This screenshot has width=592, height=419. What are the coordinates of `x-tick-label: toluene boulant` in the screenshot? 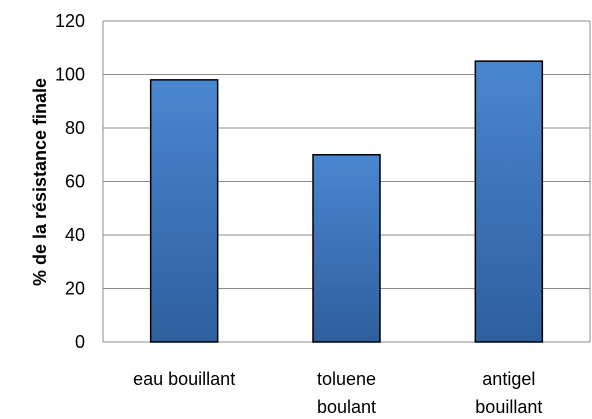 It's located at (346, 393).